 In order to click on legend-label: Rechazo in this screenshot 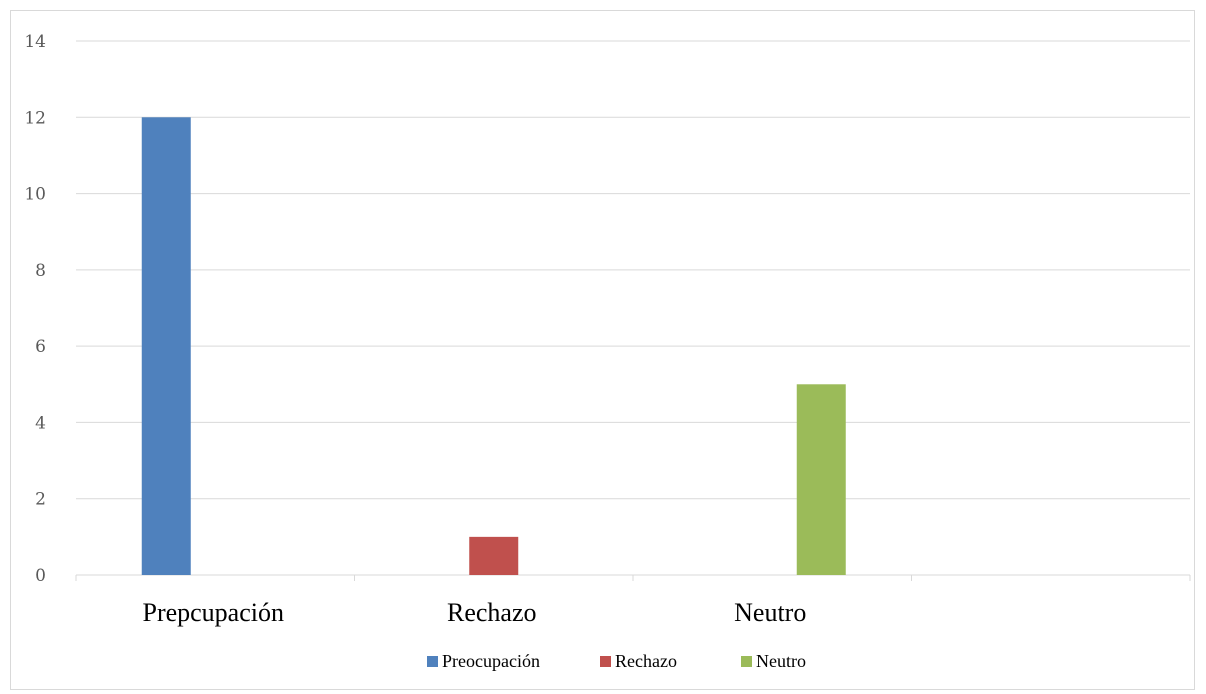, I will do `click(646, 661)`.